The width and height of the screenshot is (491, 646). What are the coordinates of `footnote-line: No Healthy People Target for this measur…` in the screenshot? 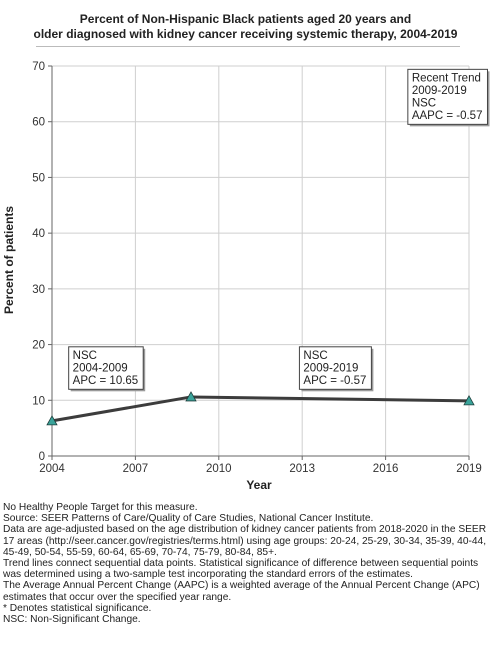 It's located at (100, 507).